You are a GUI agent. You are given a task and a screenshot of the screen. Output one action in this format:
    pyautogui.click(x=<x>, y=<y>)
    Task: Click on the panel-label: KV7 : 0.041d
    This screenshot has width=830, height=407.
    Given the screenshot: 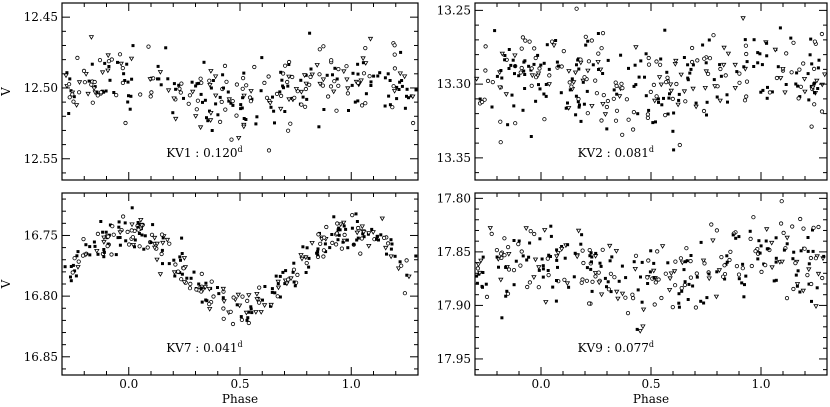 What is the action you would take?
    pyautogui.click(x=204, y=347)
    